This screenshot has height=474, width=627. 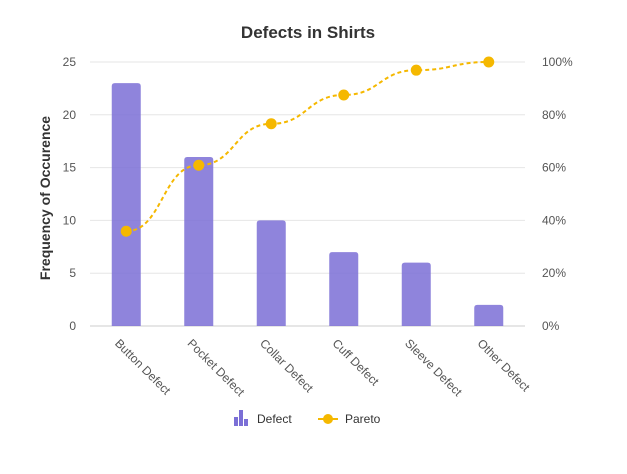 I want to click on legend-label-defect: Defect, so click(x=274, y=419).